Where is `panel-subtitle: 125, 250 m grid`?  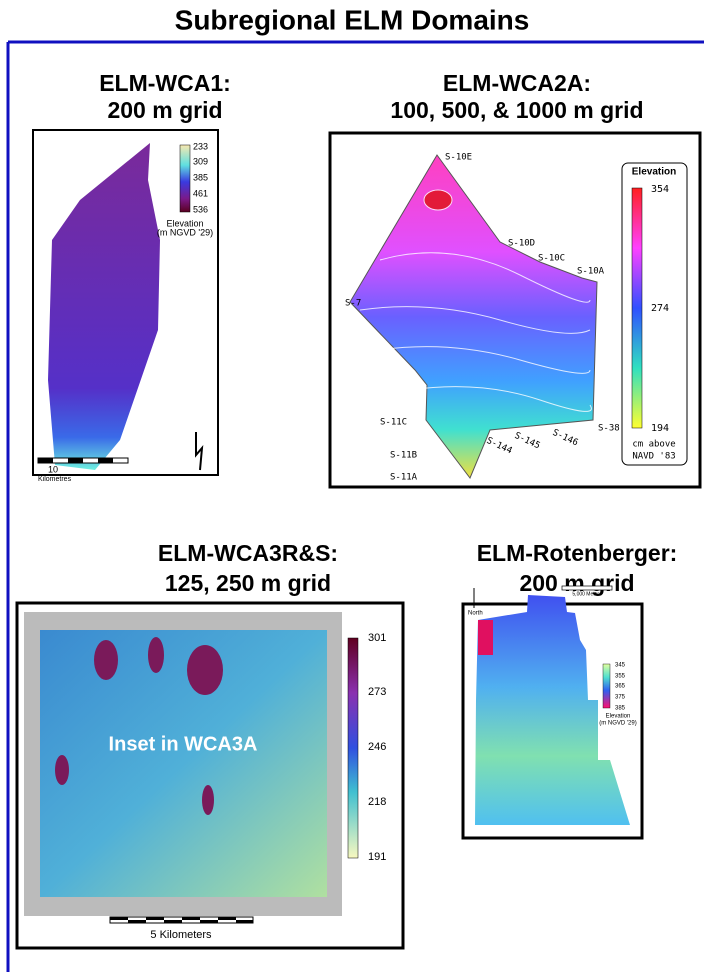
panel-subtitle: 125, 250 m grid is located at coordinates (248, 583).